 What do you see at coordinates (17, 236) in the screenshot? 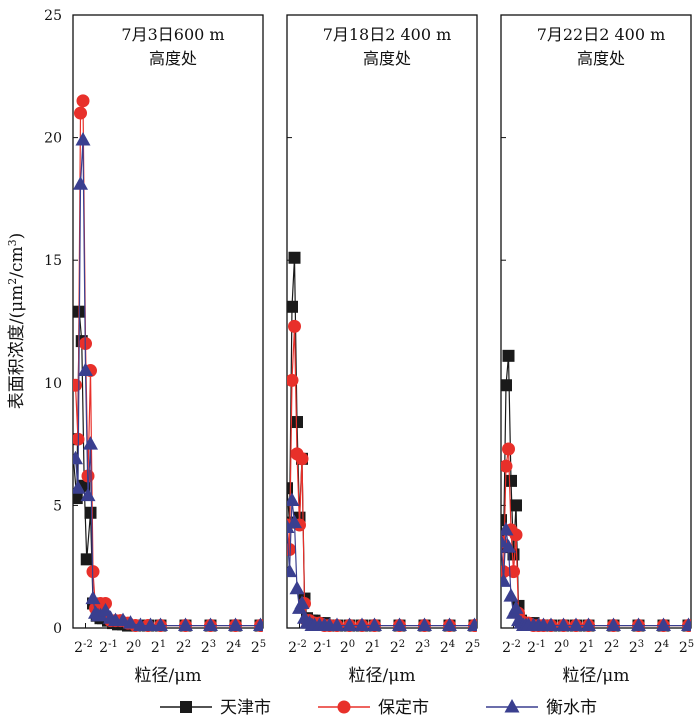
I see `y-axis-label-part: )` at bounding box center [17, 236].